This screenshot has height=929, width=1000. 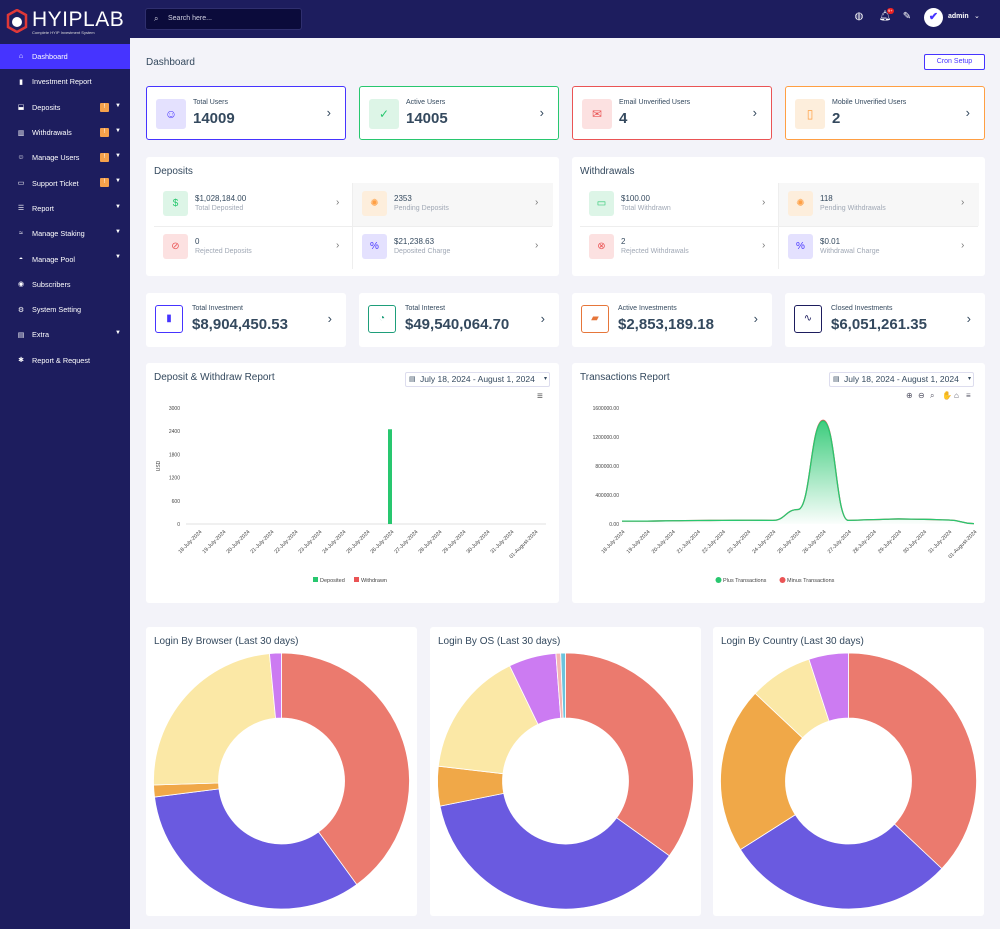 What do you see at coordinates (254, 204) in the screenshot?
I see `deposits-item-total-deposited: $ $1,028,184.00 Total Deposited ›` at bounding box center [254, 204].